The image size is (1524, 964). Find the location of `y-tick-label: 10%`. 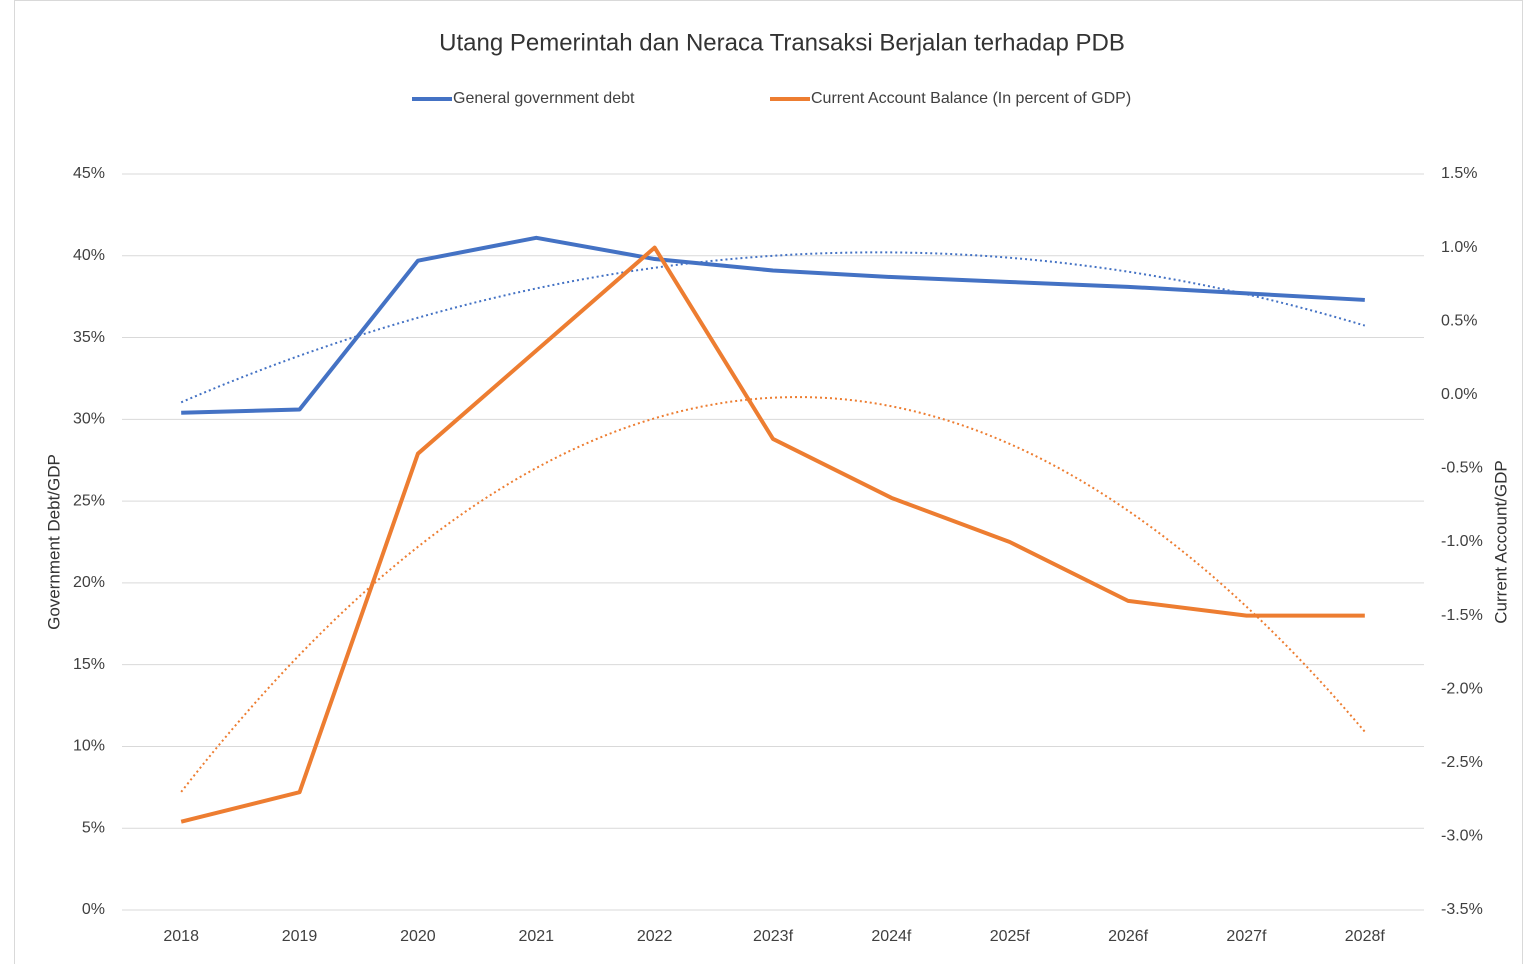

y-tick-label: 10% is located at coordinates (89, 746).